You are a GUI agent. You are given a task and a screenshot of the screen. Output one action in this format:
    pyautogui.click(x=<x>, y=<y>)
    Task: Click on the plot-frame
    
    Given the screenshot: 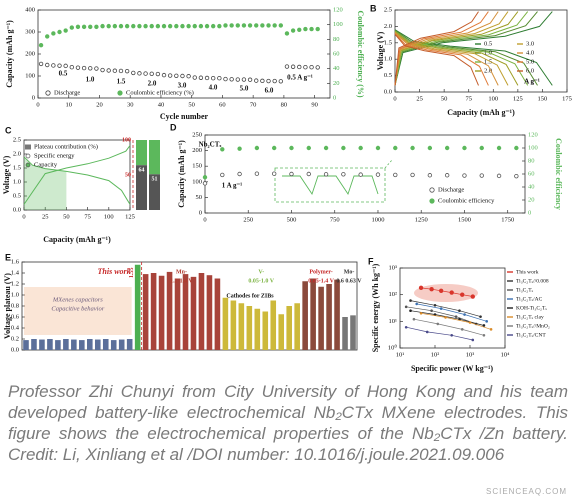 What is the action you would take?
    pyautogui.click(x=452, y=308)
    